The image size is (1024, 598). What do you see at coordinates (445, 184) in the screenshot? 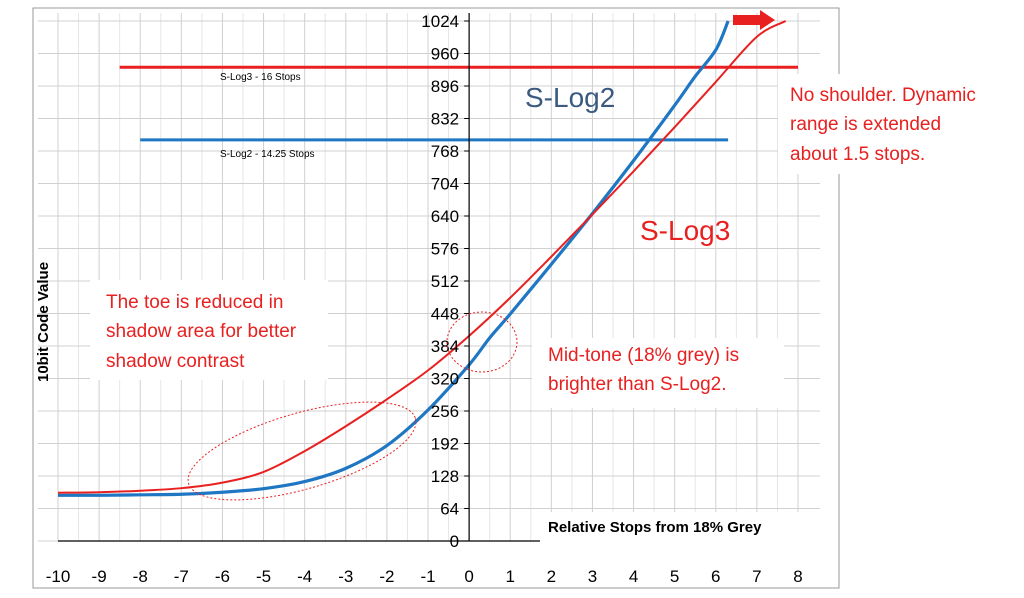
I see `y-tick-label: 704` at bounding box center [445, 184].